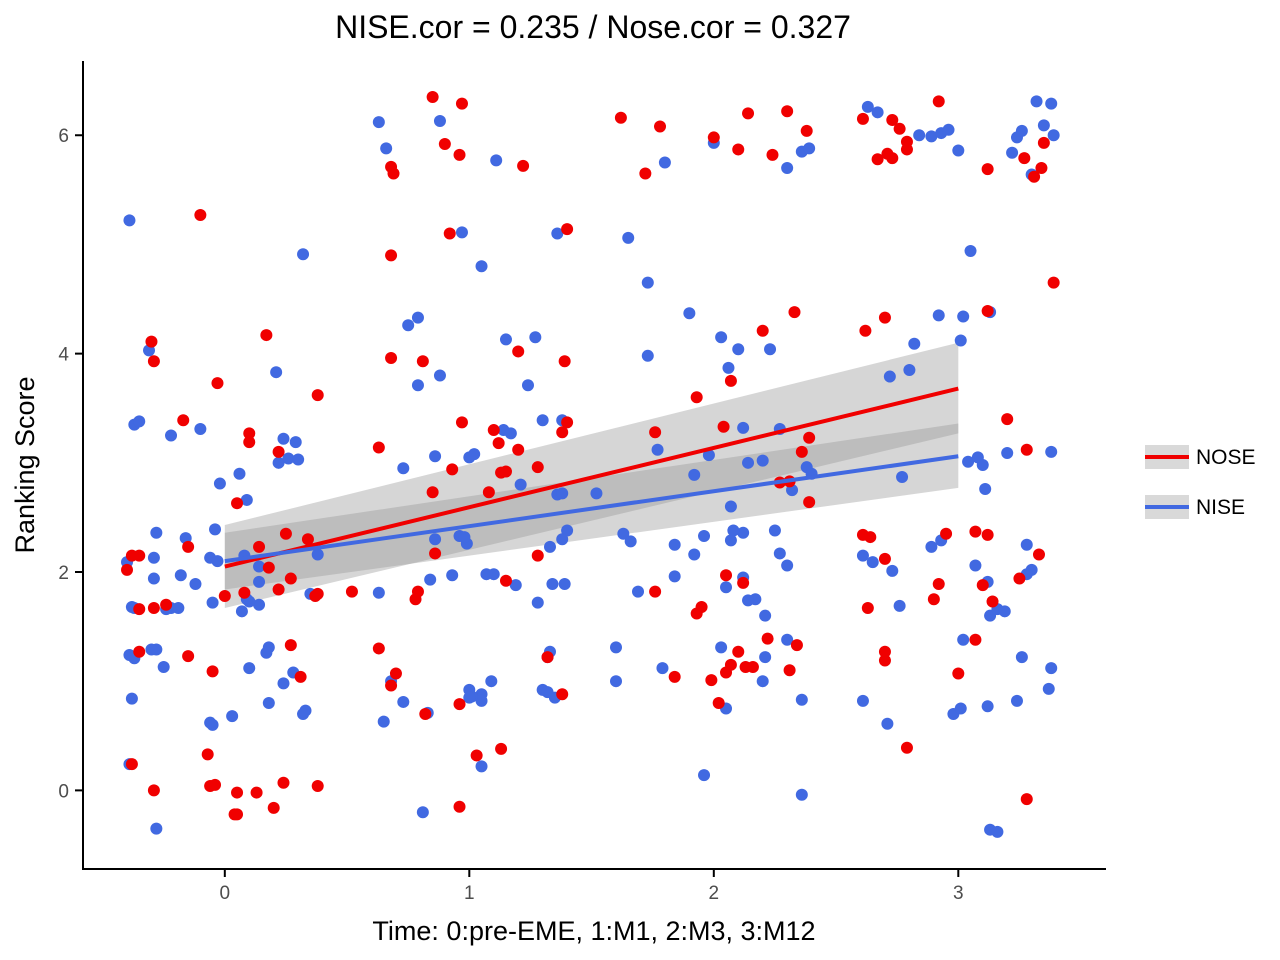 Image resolution: width=1280 pixels, height=960 pixels. I want to click on x-tick-label: 2, so click(714, 893).